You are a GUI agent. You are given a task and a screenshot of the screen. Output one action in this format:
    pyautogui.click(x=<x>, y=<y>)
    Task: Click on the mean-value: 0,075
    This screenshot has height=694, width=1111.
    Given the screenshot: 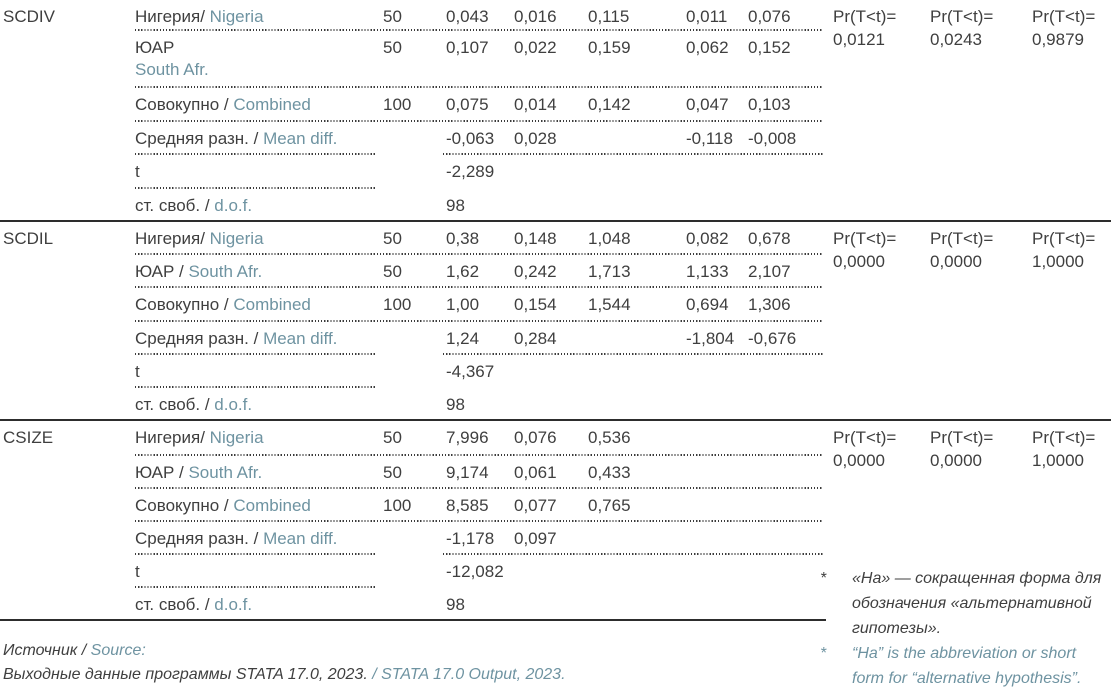 What is the action you would take?
    pyautogui.click(x=467, y=104)
    